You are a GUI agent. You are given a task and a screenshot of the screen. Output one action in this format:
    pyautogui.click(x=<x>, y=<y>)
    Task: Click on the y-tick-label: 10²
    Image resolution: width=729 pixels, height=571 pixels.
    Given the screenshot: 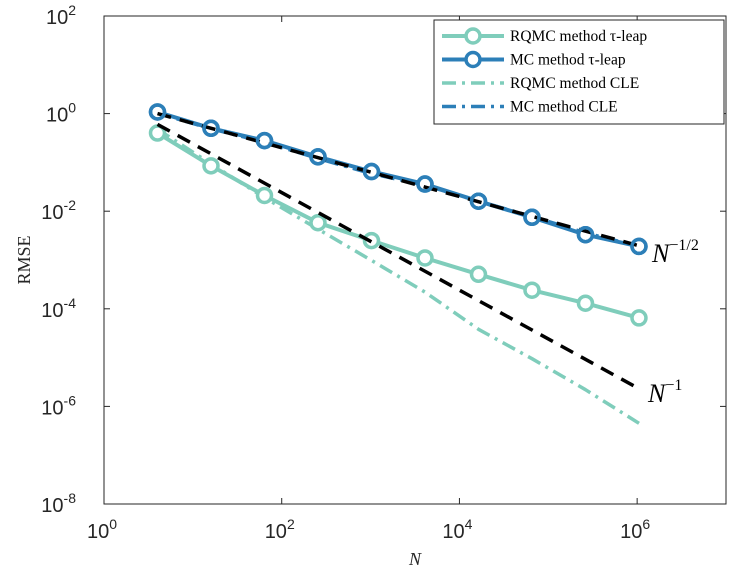 What is the action you would take?
    pyautogui.click(x=61, y=15)
    